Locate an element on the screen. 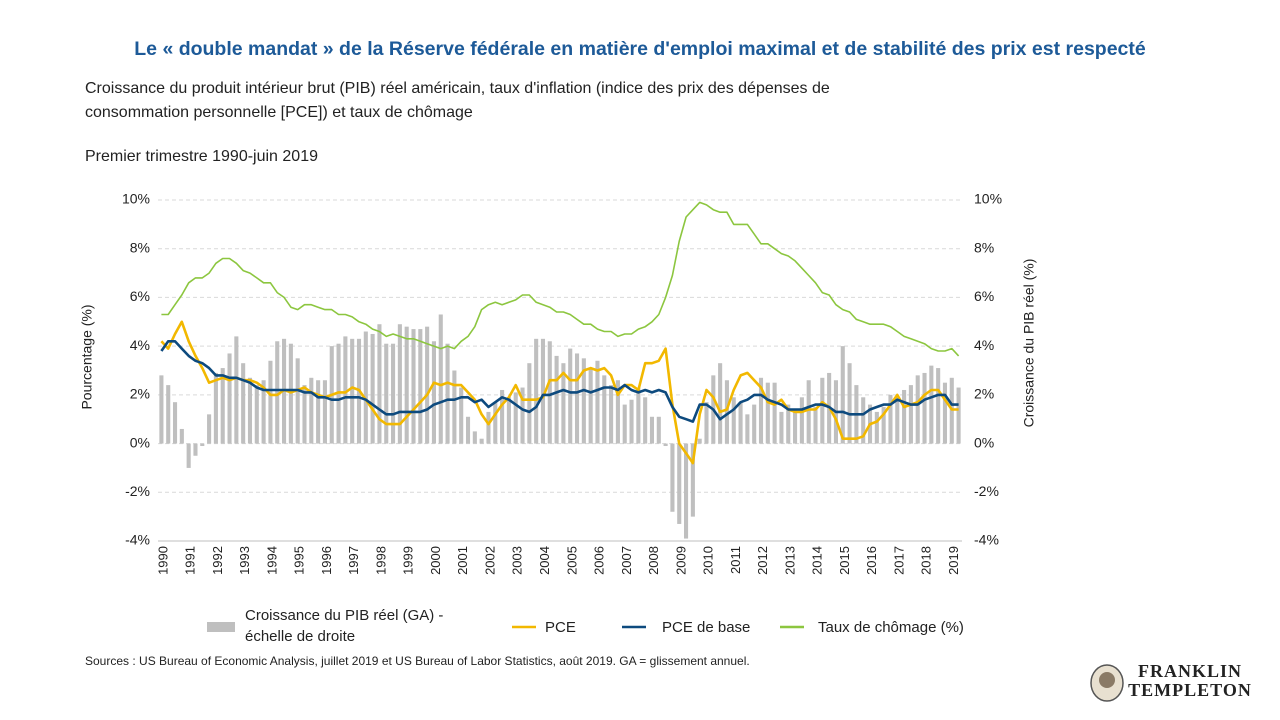  y2-axis-title: Croissance du PIB réel (%) is located at coordinates (1029, 343).